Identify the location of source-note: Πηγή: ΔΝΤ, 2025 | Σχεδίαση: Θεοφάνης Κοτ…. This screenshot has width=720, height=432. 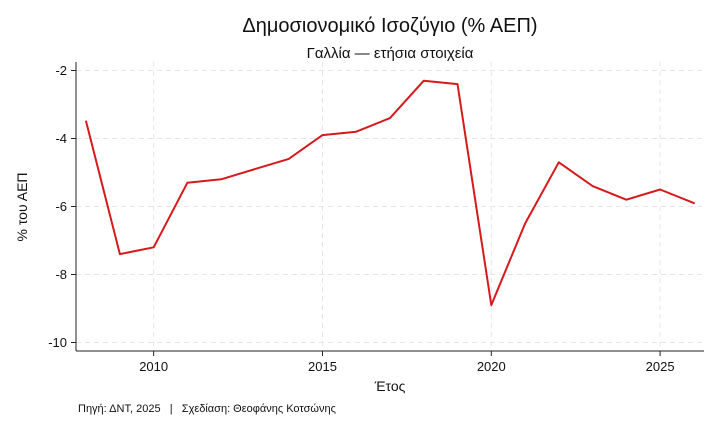
(207, 409).